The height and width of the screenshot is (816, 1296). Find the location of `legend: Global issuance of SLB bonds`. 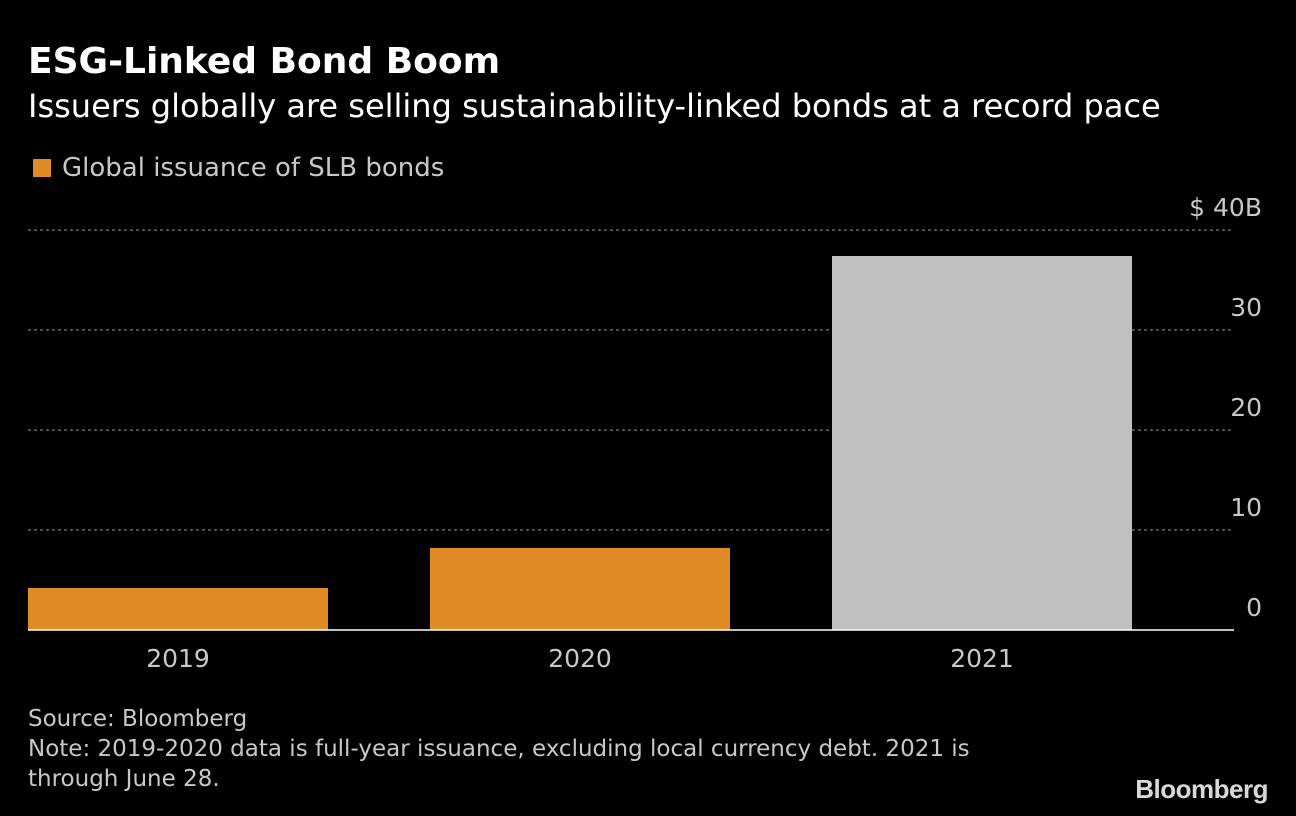

legend: Global issuance of SLB bonds is located at coordinates (238, 168).